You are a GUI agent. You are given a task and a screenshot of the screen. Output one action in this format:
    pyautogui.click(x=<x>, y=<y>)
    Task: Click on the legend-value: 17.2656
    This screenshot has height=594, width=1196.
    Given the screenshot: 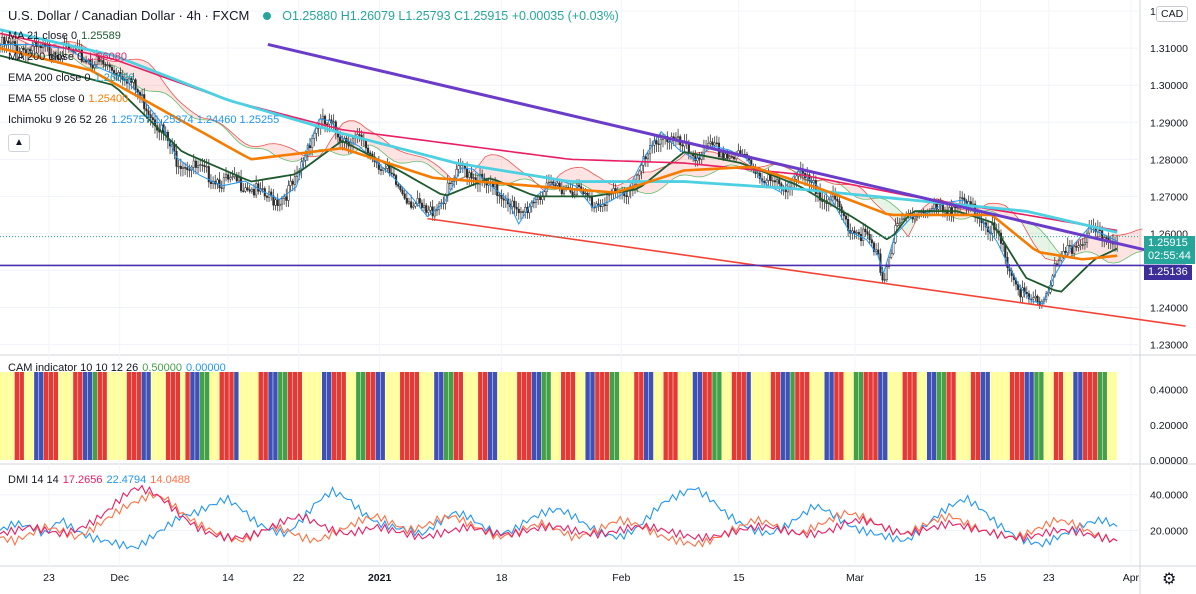 What is the action you would take?
    pyautogui.click(x=82, y=480)
    